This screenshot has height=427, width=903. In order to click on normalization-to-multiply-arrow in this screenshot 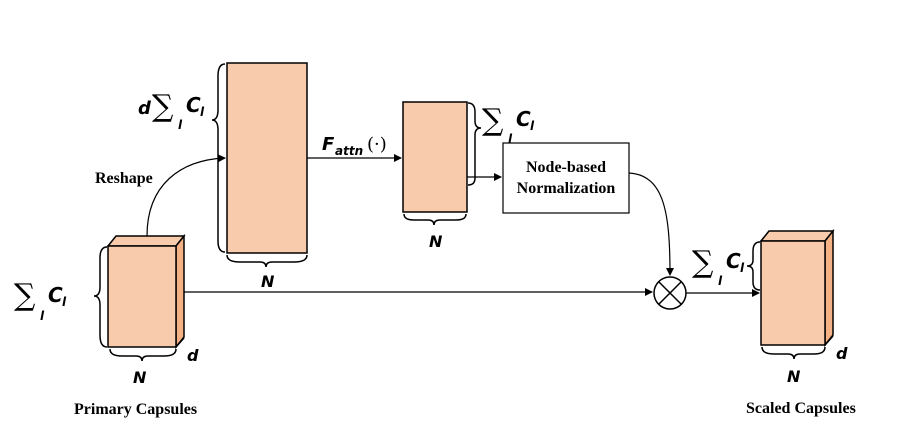, I will do `click(651, 224)`.